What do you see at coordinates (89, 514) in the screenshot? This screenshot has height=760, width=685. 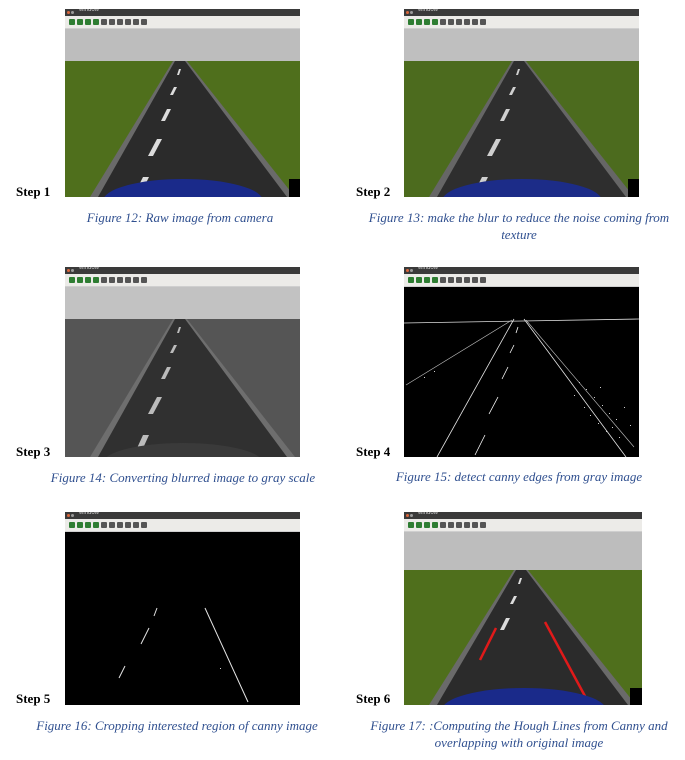 I see `window-title: window` at bounding box center [89, 514].